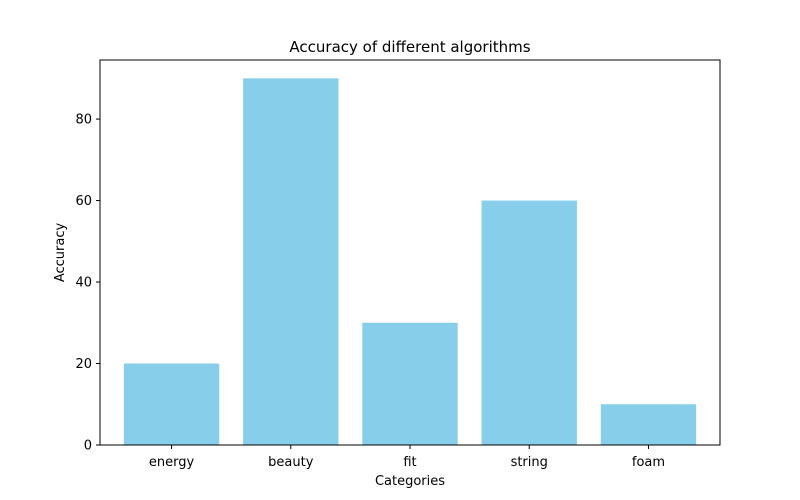  Describe the element at coordinates (409, 462) in the screenshot. I see `x-tick-label-fit: fit` at that location.